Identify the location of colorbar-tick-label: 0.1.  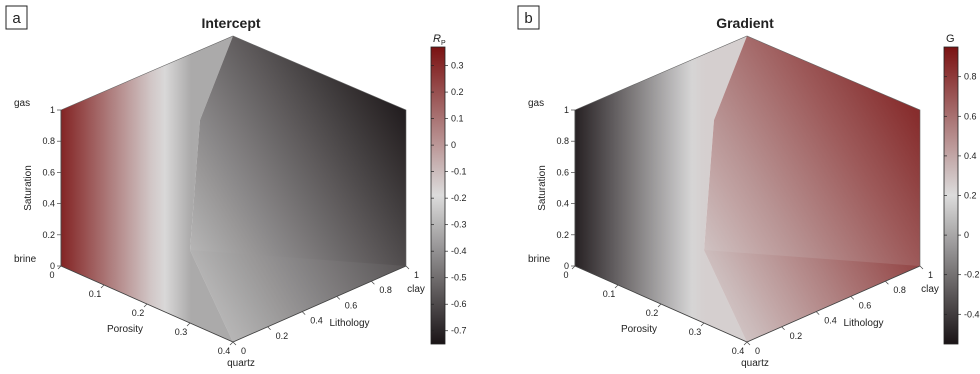
(457, 119).